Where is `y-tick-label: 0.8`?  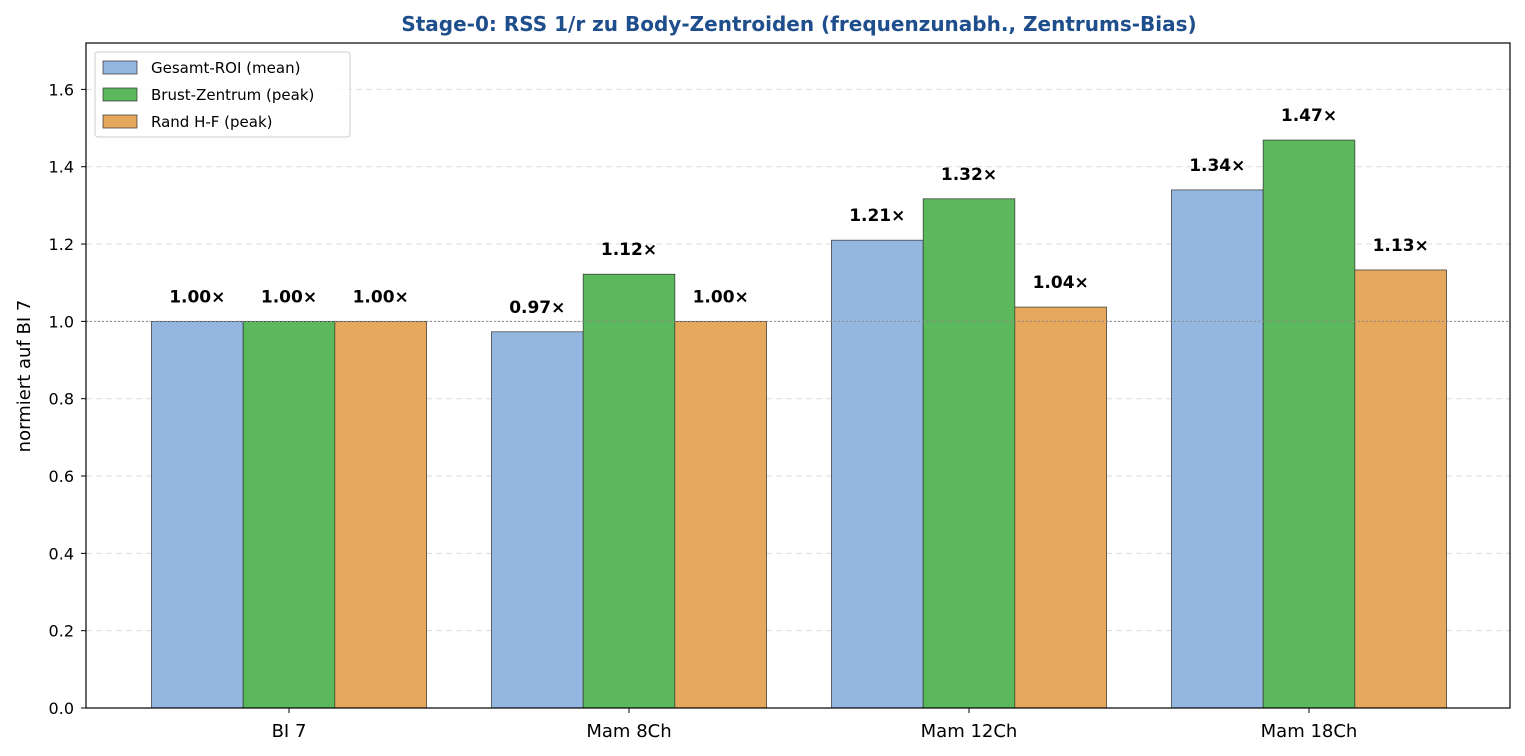
y-tick-label: 0.8 is located at coordinates (61, 399).